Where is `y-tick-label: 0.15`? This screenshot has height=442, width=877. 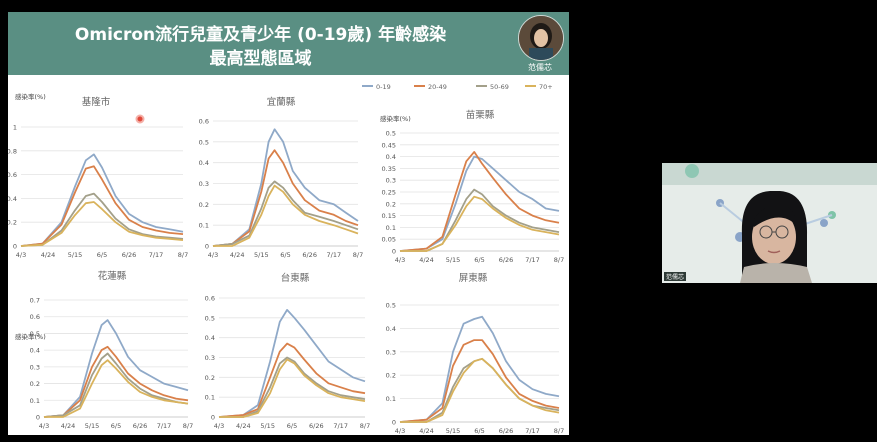 y-tick-label: 0.15 is located at coordinates (389, 216).